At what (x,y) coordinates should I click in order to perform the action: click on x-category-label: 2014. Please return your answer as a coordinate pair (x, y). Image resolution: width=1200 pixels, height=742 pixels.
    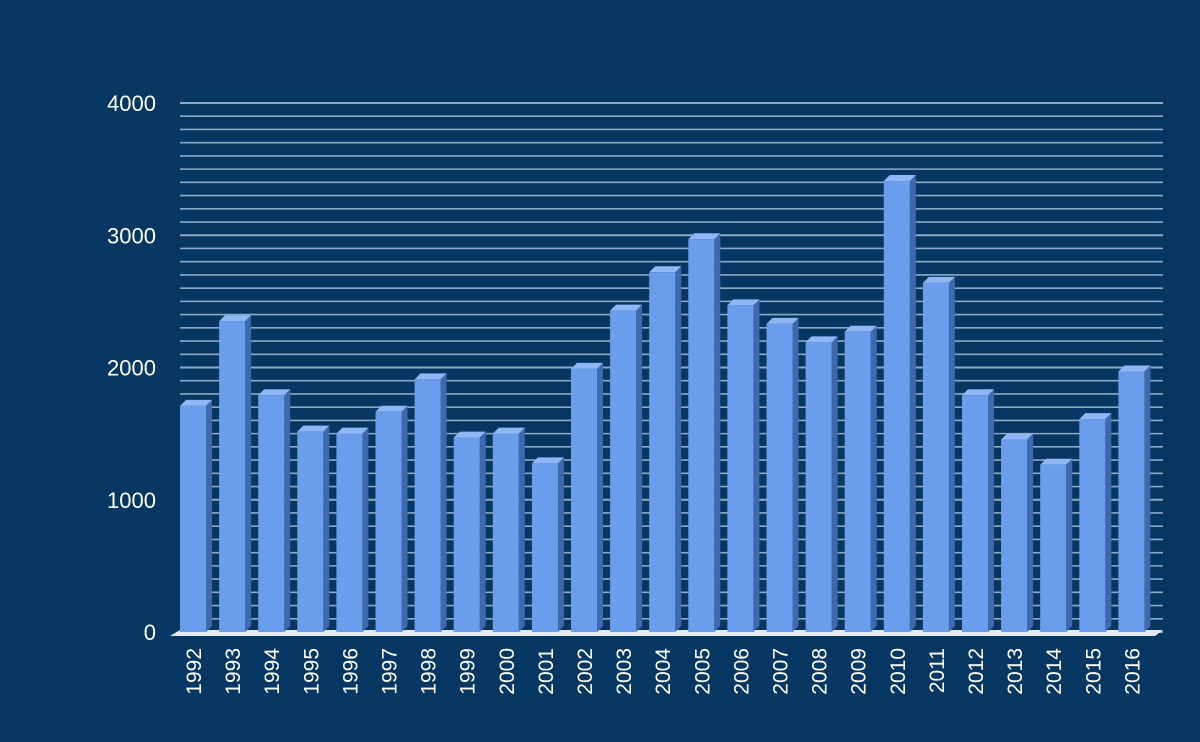
    Looking at the image, I should click on (1054, 671).